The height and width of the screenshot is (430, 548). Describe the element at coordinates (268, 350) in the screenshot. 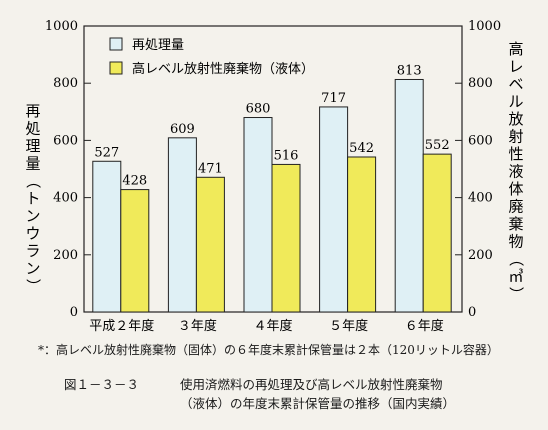

I see `footnote: *：高レベル放射性廃棄物（固体）の６年度末累計保管量は２本（120リットル容器）` at that location.